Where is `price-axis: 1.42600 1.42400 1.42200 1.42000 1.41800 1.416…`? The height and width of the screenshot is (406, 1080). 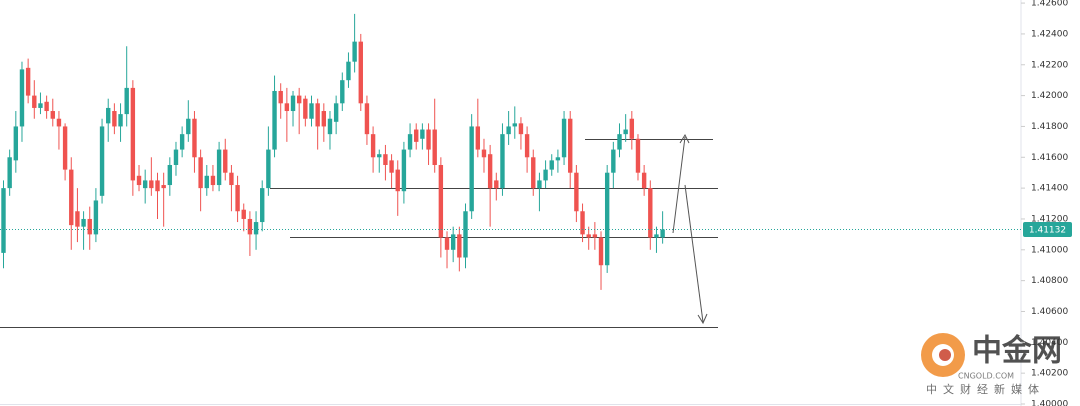
price-axis: 1.42600 1.42400 1.42200 1.42000 1.41800 1.416… is located at coordinates (1046, 203).